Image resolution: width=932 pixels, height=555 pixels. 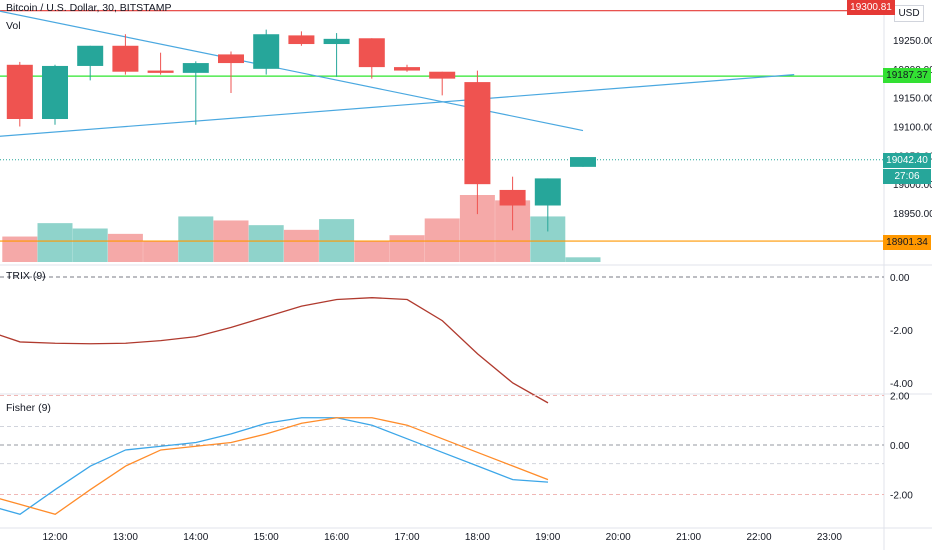 What do you see at coordinates (28, 408) in the screenshot?
I see `fisher-title: Fisher (9)` at bounding box center [28, 408].